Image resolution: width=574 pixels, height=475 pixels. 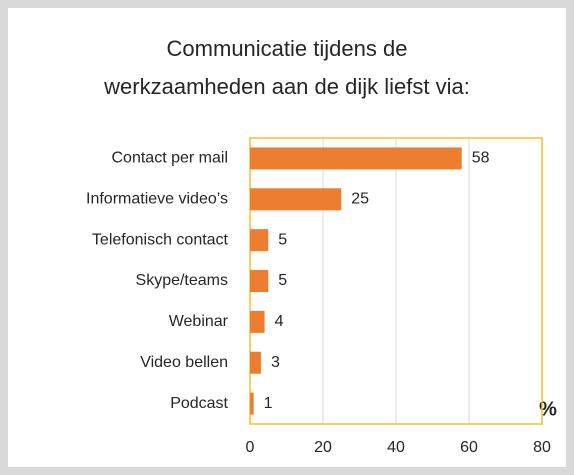 What do you see at coordinates (160, 239) in the screenshot?
I see `y-tick-label: Telefonisch contact` at bounding box center [160, 239].